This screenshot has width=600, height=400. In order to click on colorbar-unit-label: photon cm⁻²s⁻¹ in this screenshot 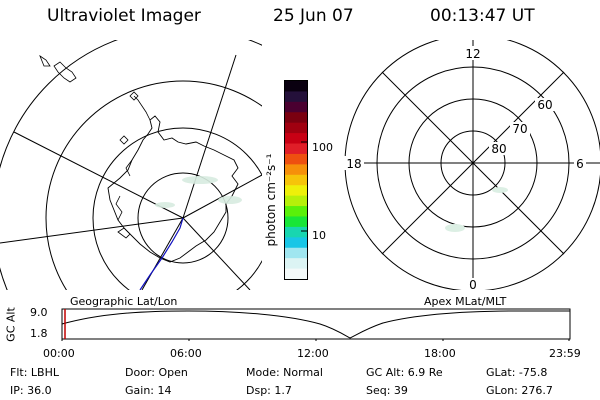, I will do `click(271, 200)`.